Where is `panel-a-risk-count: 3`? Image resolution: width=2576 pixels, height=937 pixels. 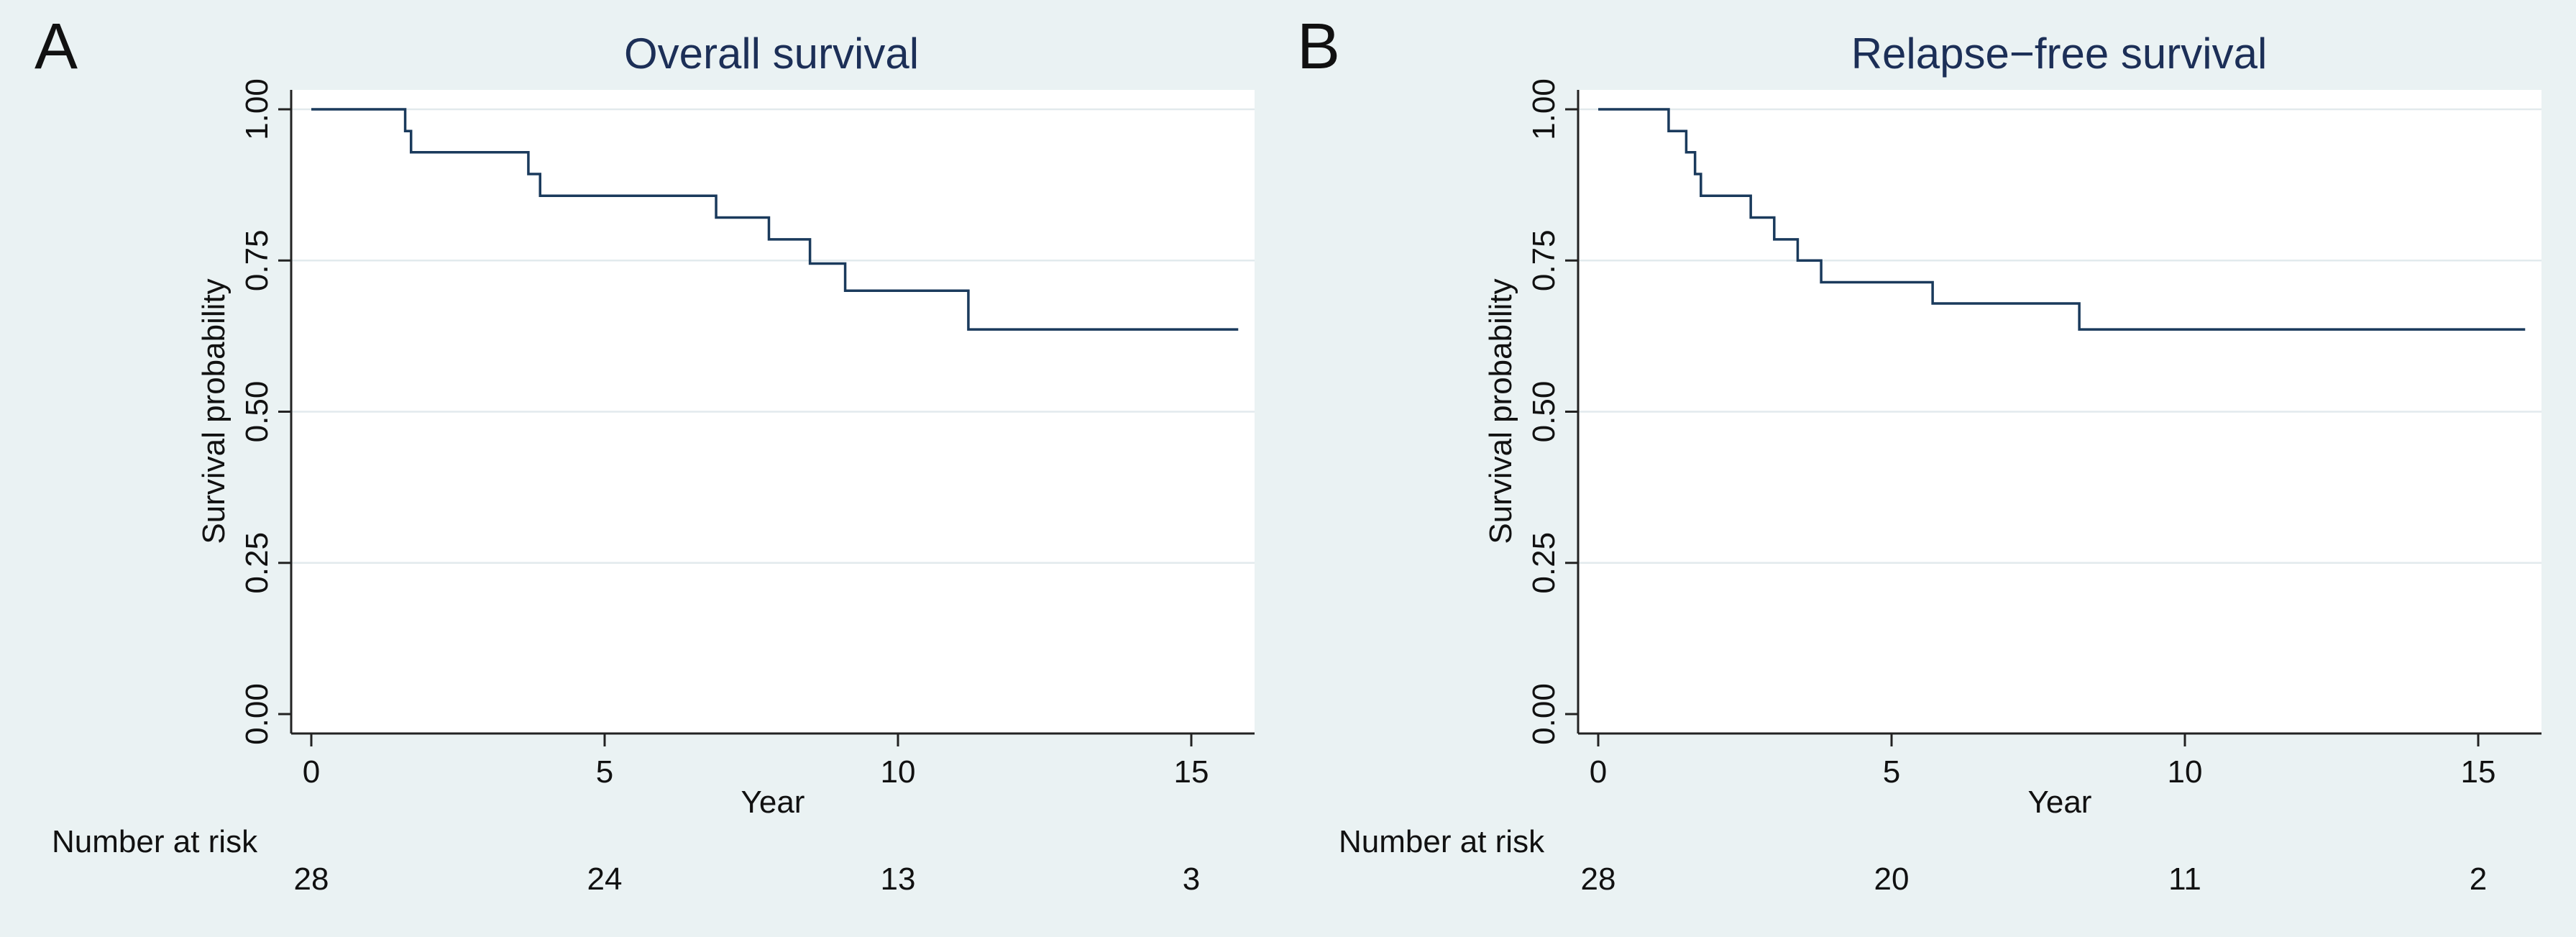 panel-a-risk-count: 3 is located at coordinates (1191, 879).